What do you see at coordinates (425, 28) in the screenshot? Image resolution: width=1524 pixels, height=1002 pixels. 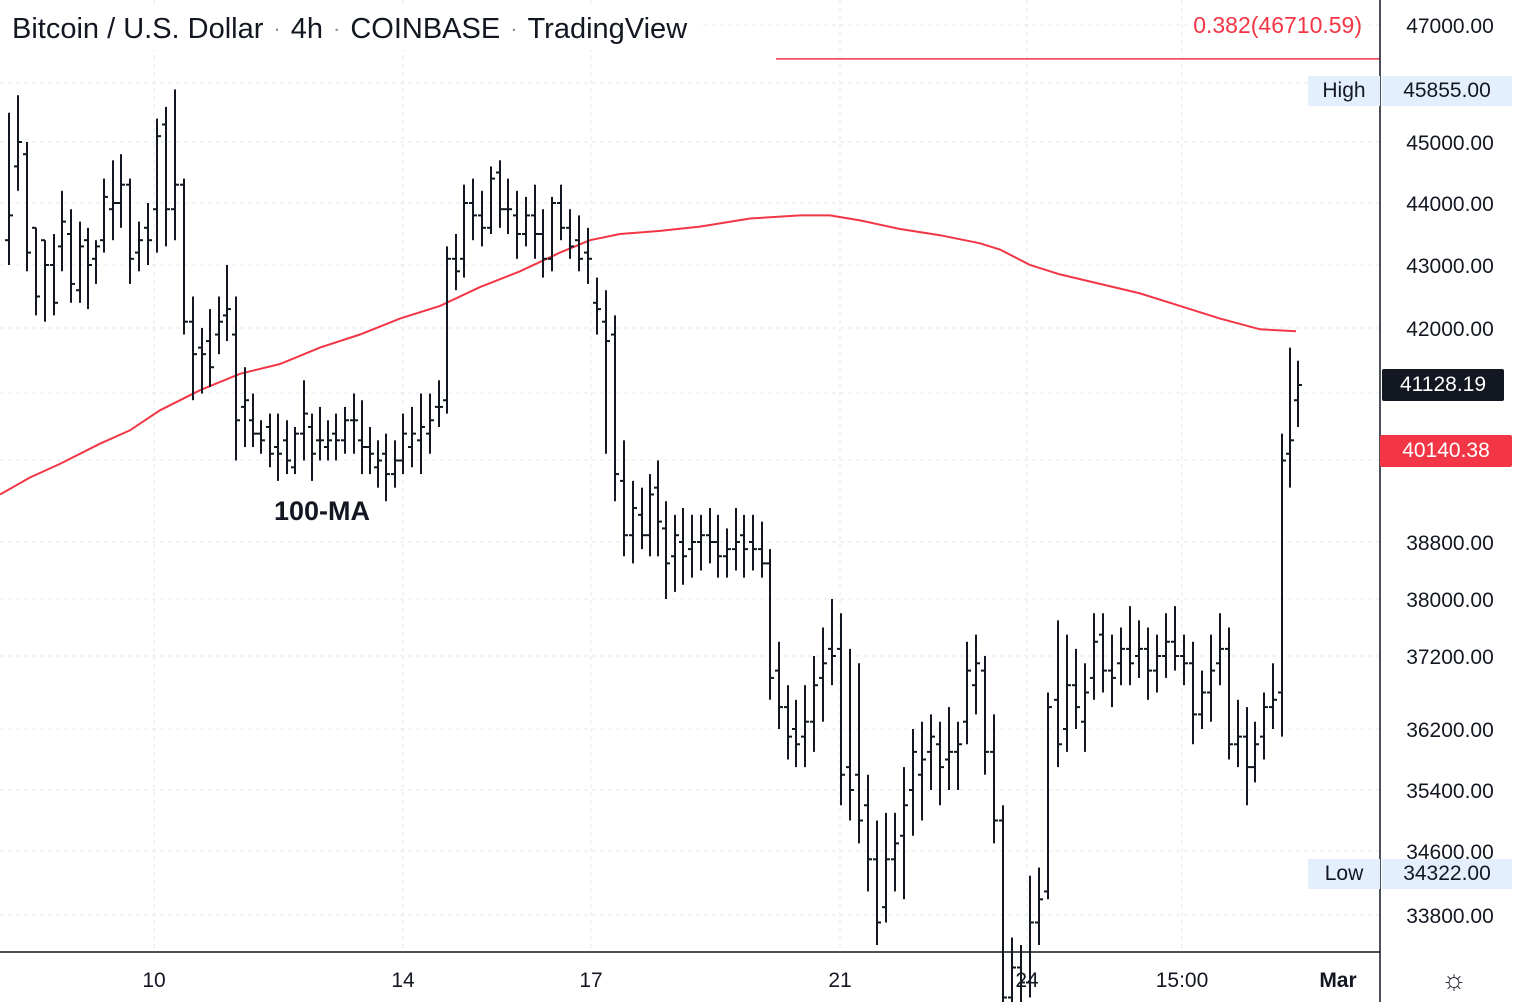 I see `exchange-label: COINBASE` at bounding box center [425, 28].